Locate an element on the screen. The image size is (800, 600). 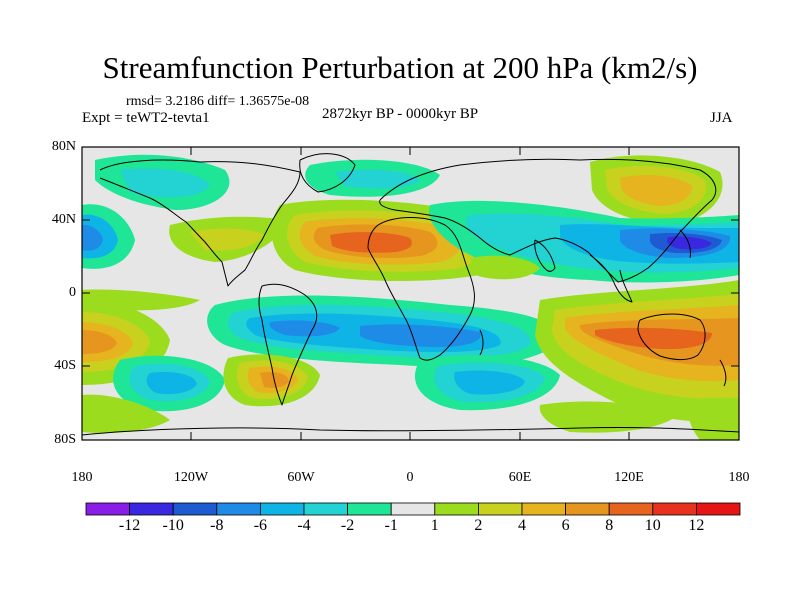
coastline-eurasia is located at coordinates (548, 220).